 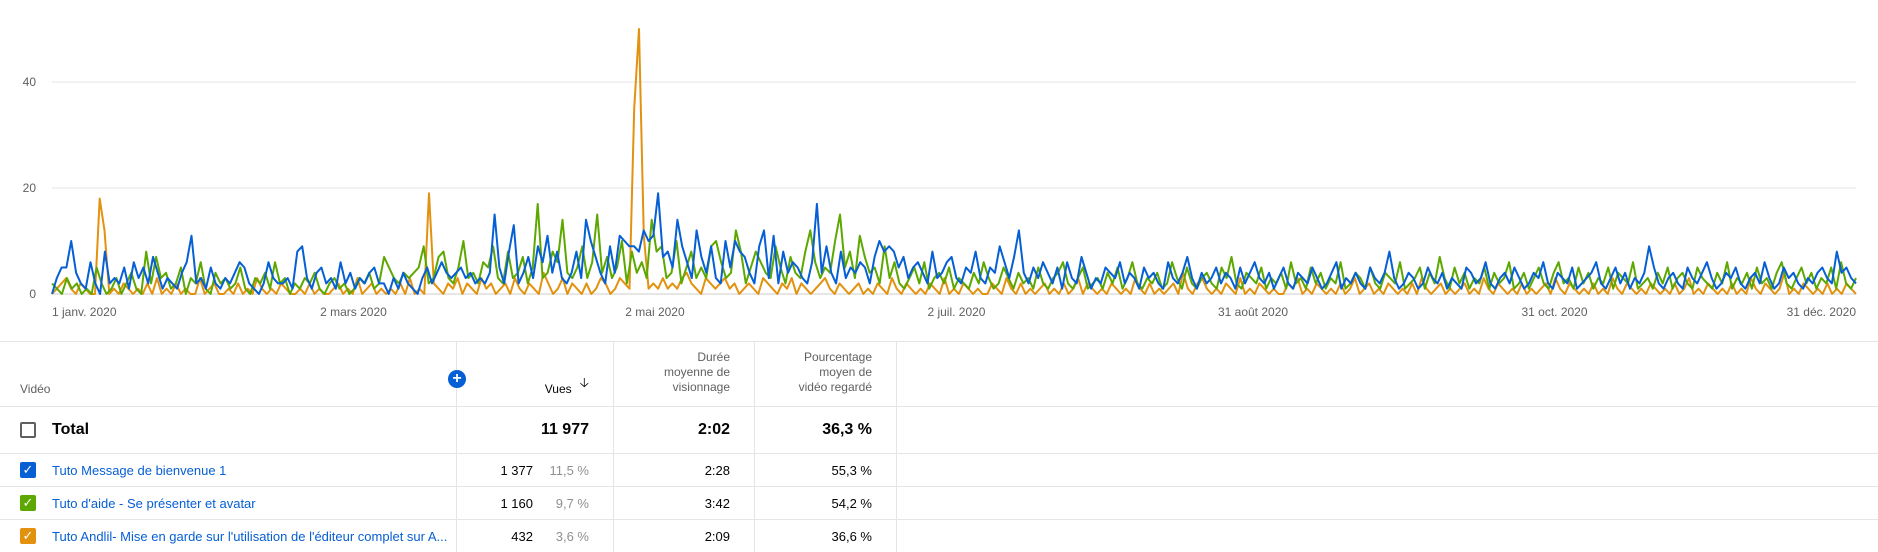 What do you see at coordinates (535, 374) in the screenshot?
I see `column-header-views: Vues 🡣` at bounding box center [535, 374].